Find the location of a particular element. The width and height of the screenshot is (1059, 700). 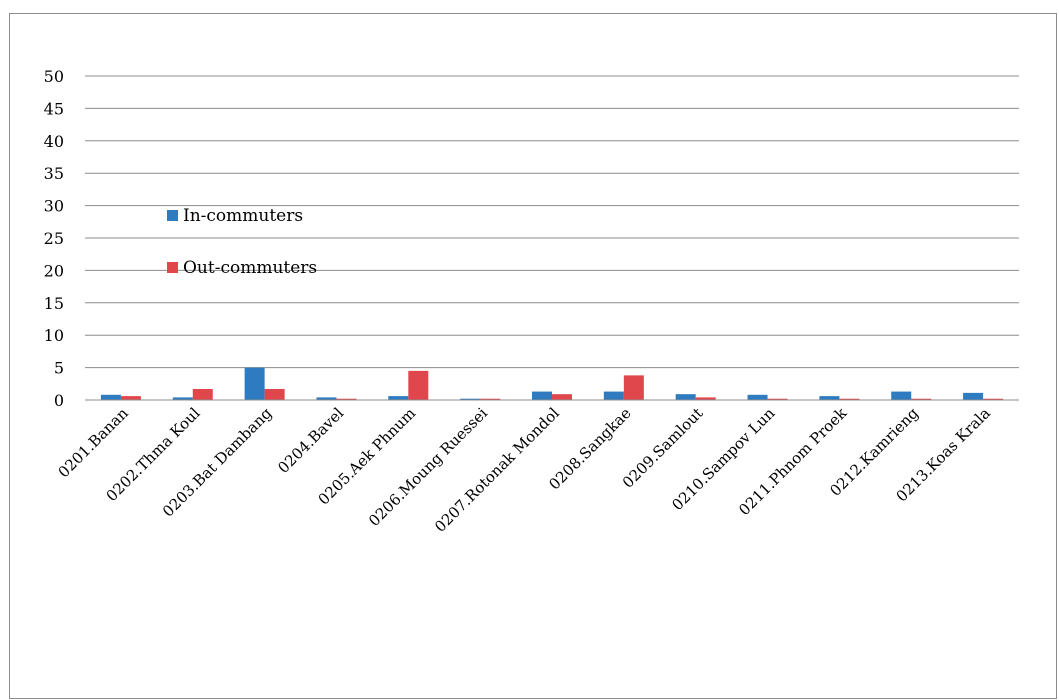

y-tick-label: 0 is located at coordinates (59, 400).